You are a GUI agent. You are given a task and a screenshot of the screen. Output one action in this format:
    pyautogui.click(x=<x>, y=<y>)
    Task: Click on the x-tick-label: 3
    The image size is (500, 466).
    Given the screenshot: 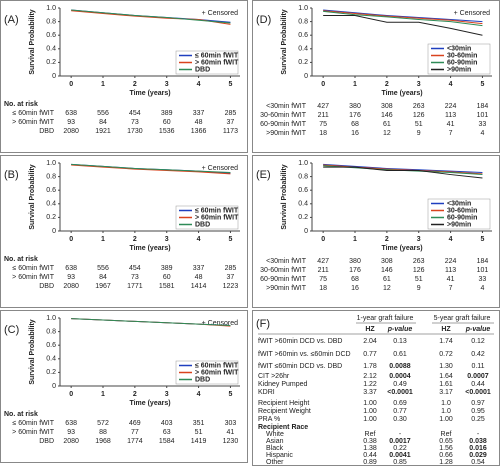 What is the action you would take?
    pyautogui.click(x=167, y=84)
    